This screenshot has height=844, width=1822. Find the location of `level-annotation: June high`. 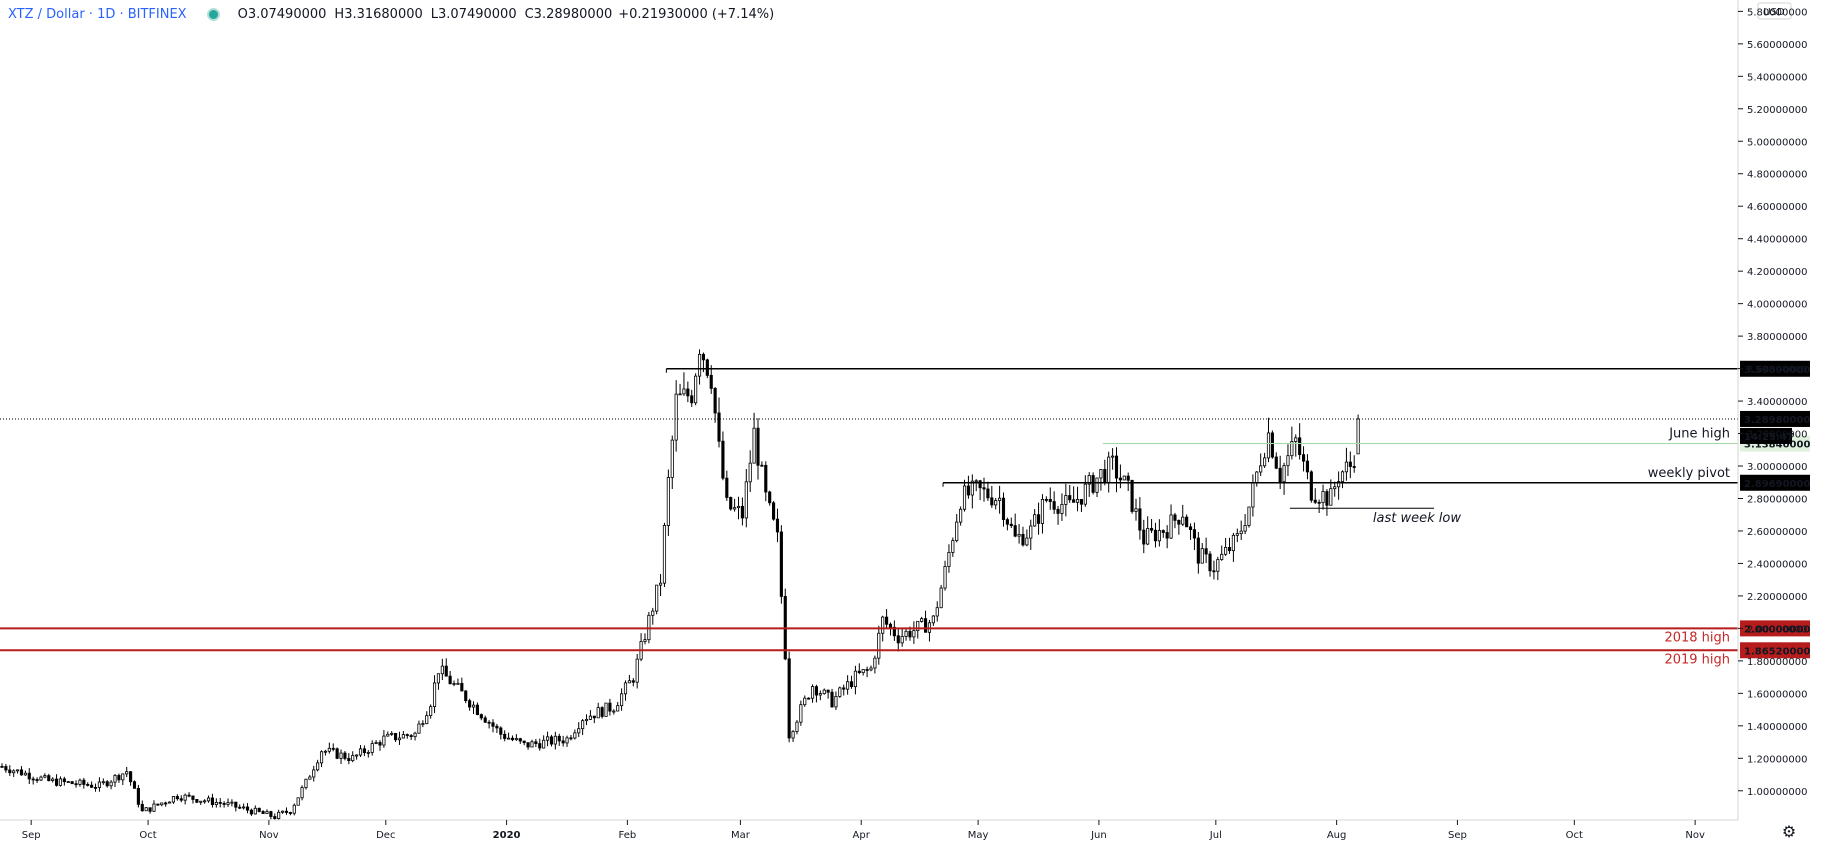

level-annotation: June high is located at coordinates (1699, 434).